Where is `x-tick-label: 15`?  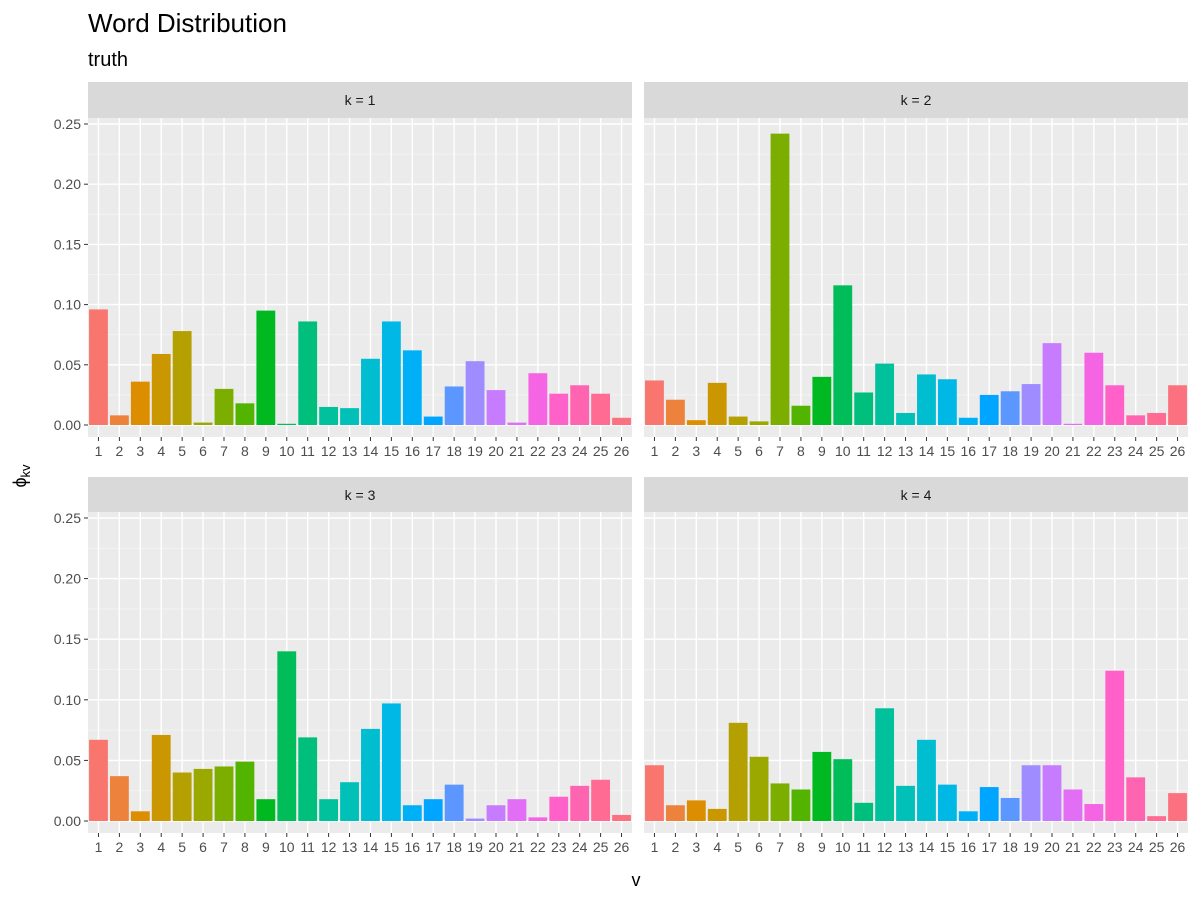 x-tick-label: 15 is located at coordinates (948, 847).